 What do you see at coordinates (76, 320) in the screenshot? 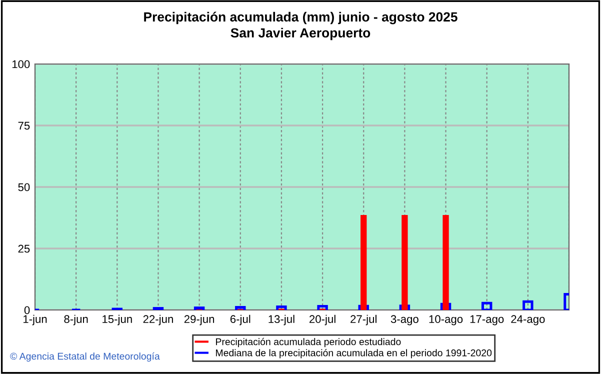
I see `x-tick-label: 8-jun` at bounding box center [76, 320].